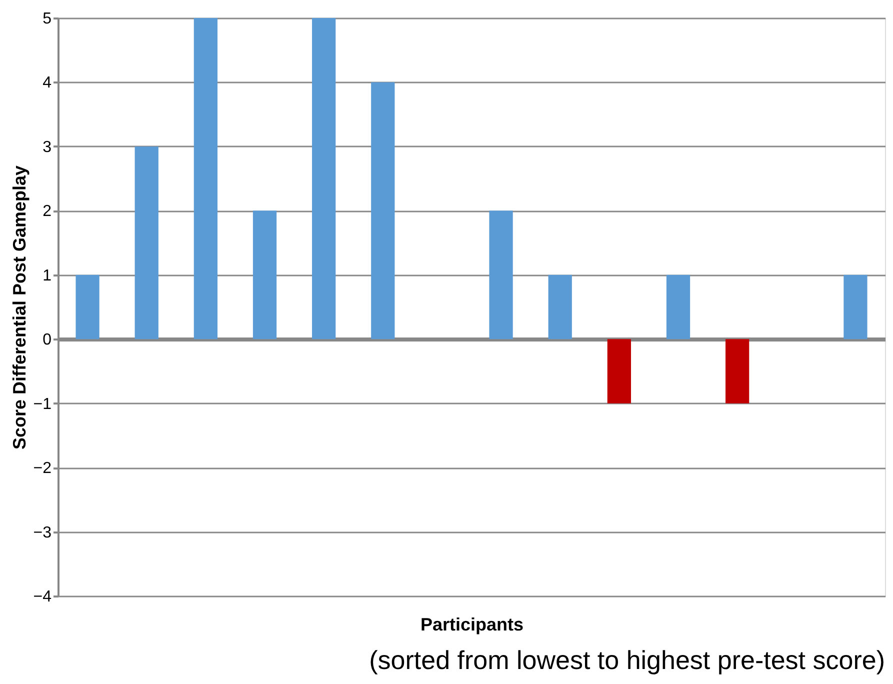 This screenshot has height=684, width=893. I want to click on y-tick-label: 1, so click(47, 275).